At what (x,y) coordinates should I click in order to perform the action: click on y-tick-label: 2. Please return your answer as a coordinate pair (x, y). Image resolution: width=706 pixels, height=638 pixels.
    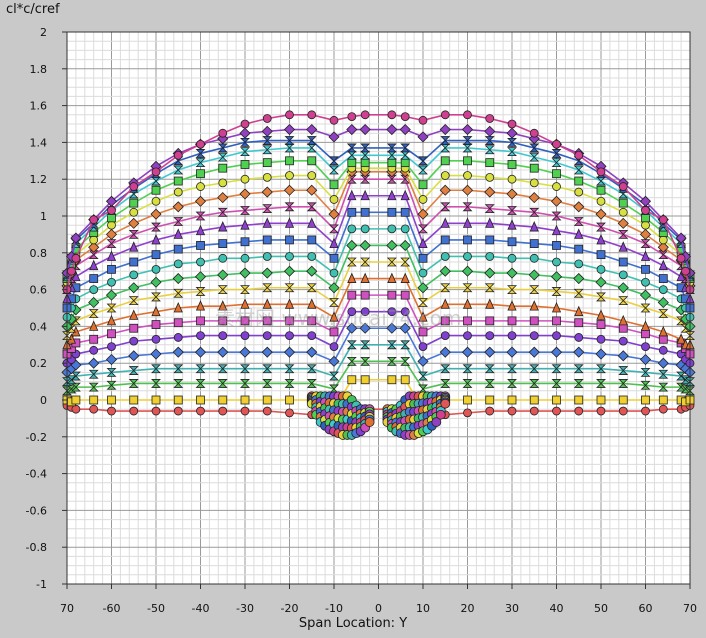
    Looking at the image, I should click on (43, 32).